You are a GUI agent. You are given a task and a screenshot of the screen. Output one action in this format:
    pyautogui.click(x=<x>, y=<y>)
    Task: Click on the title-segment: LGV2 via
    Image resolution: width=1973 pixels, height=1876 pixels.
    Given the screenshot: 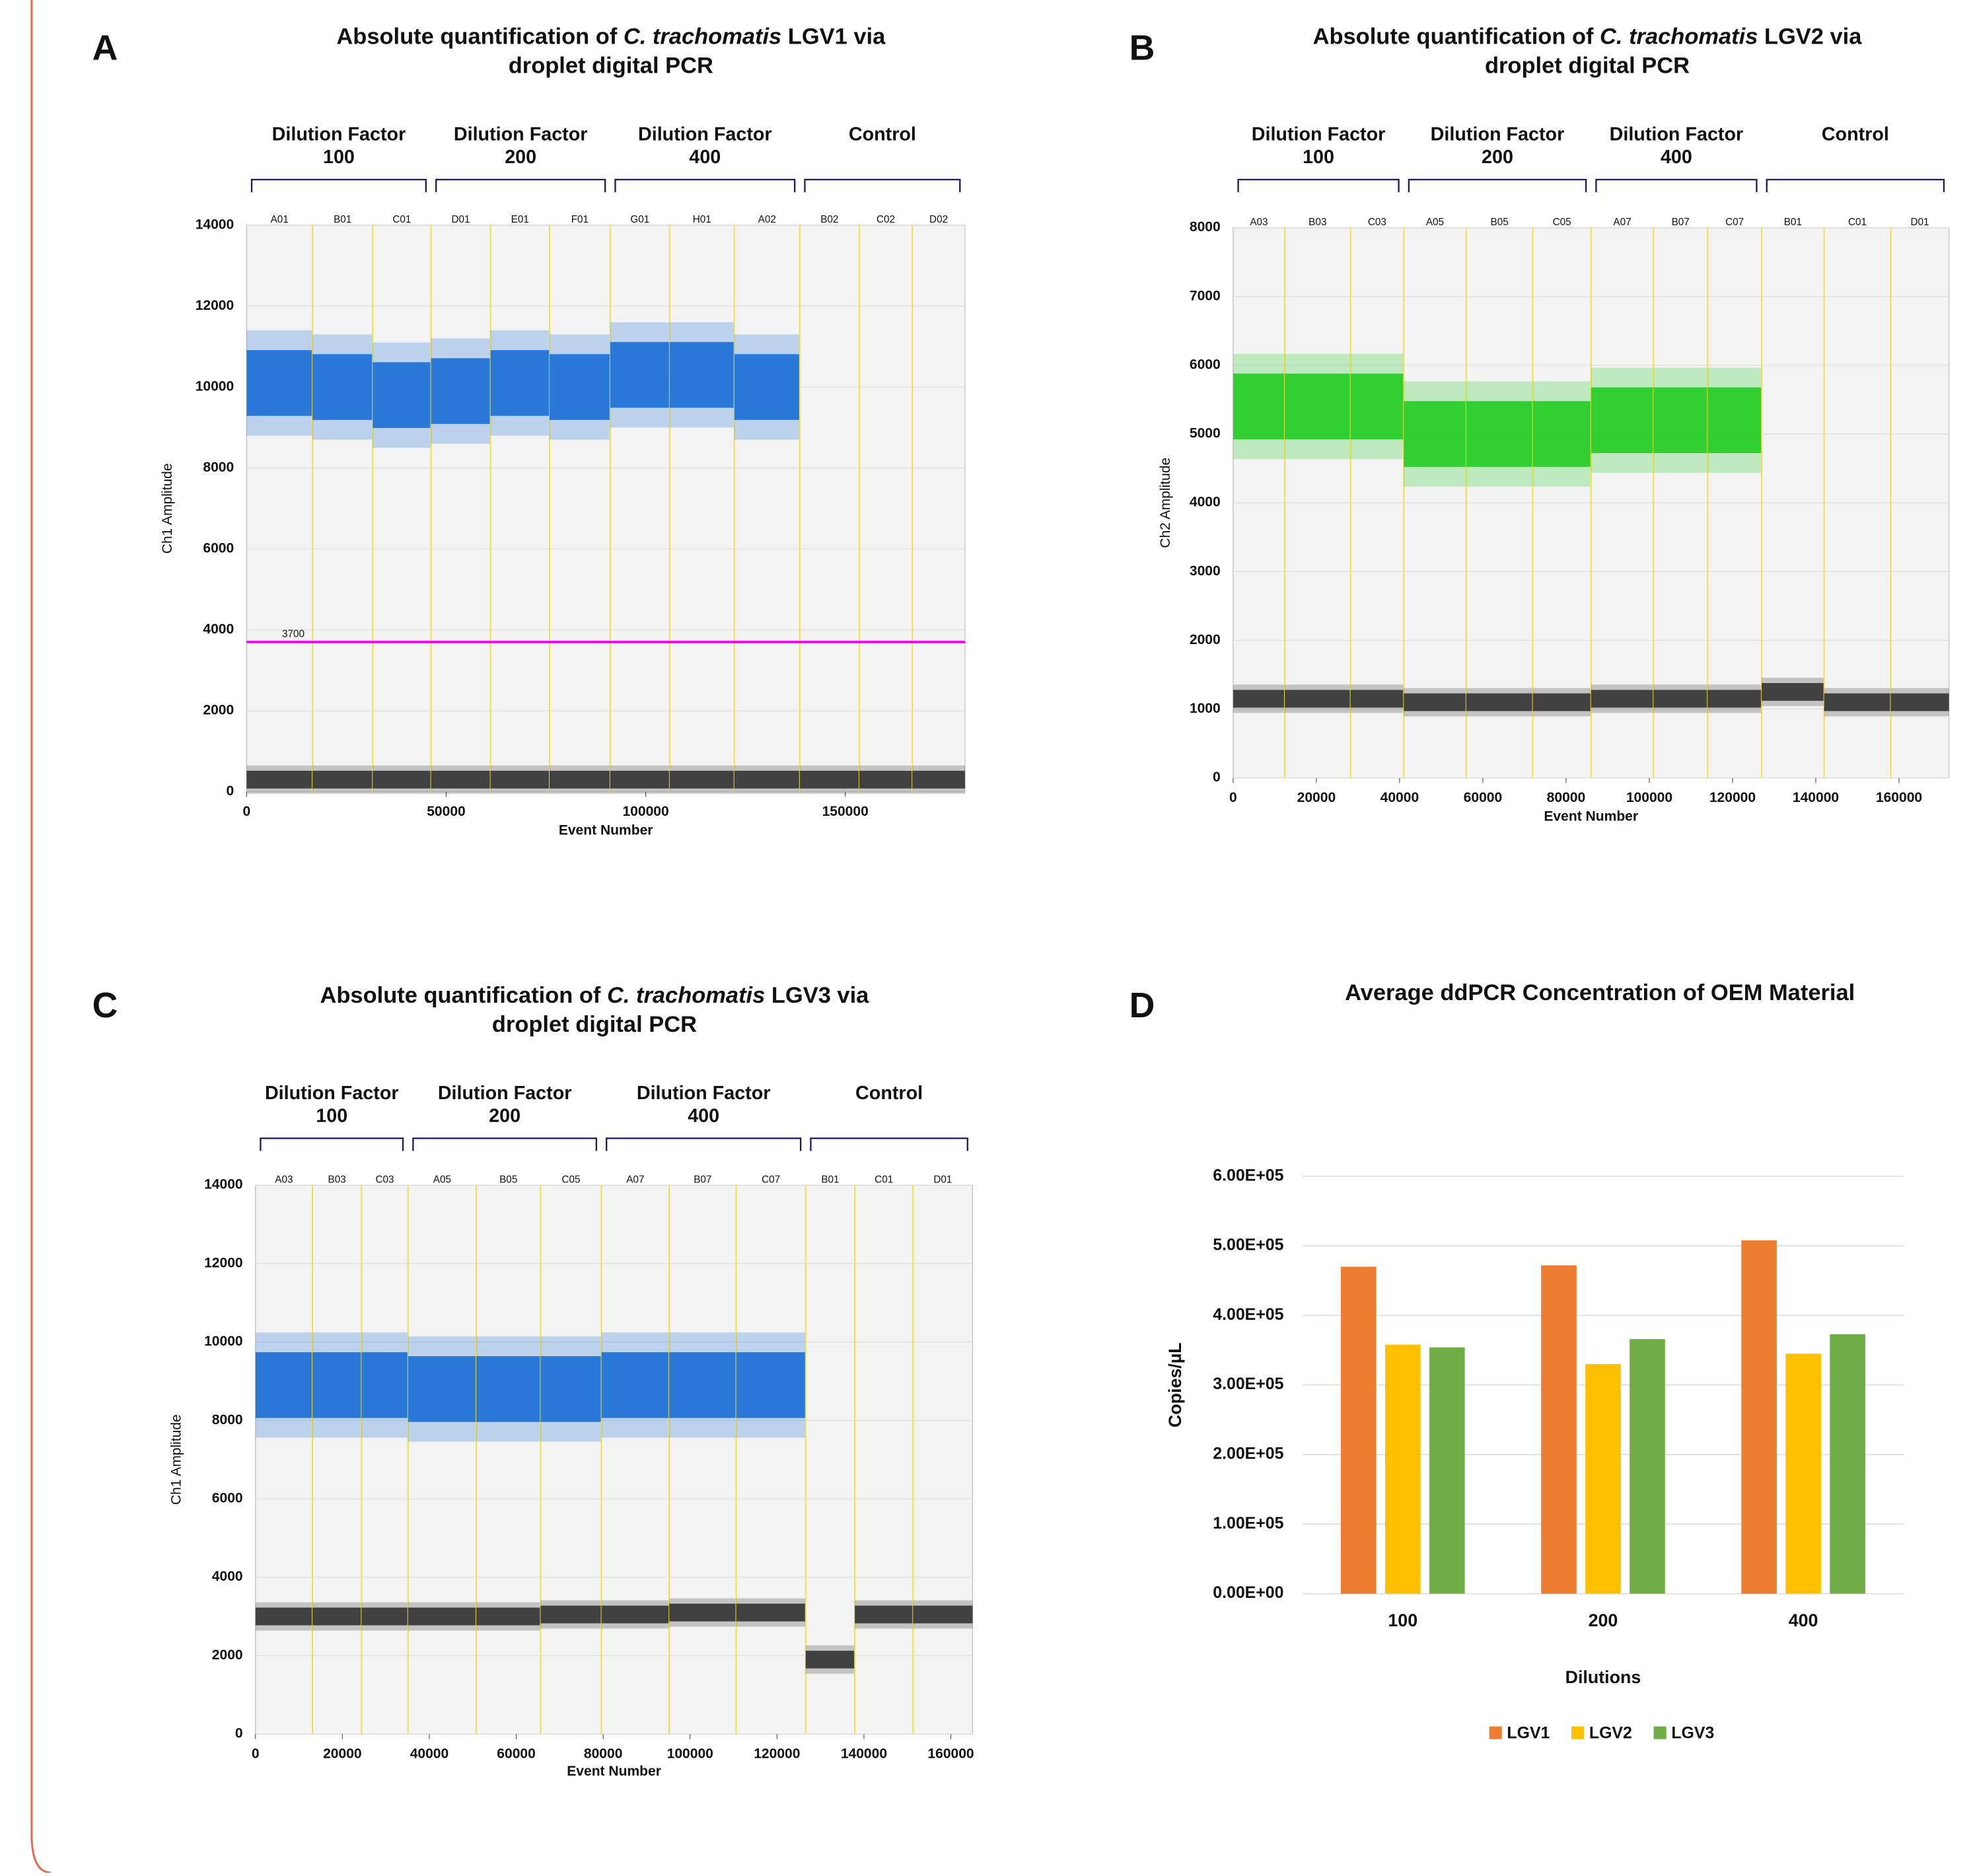 What is the action you would take?
    pyautogui.click(x=1810, y=37)
    